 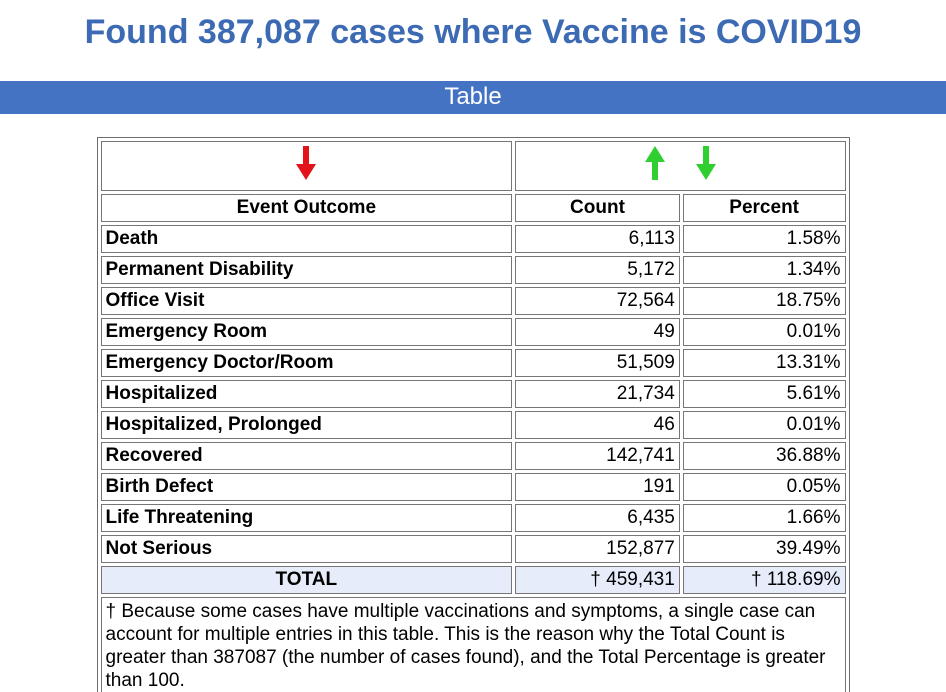 I want to click on outcome-label: Death, so click(x=306, y=239).